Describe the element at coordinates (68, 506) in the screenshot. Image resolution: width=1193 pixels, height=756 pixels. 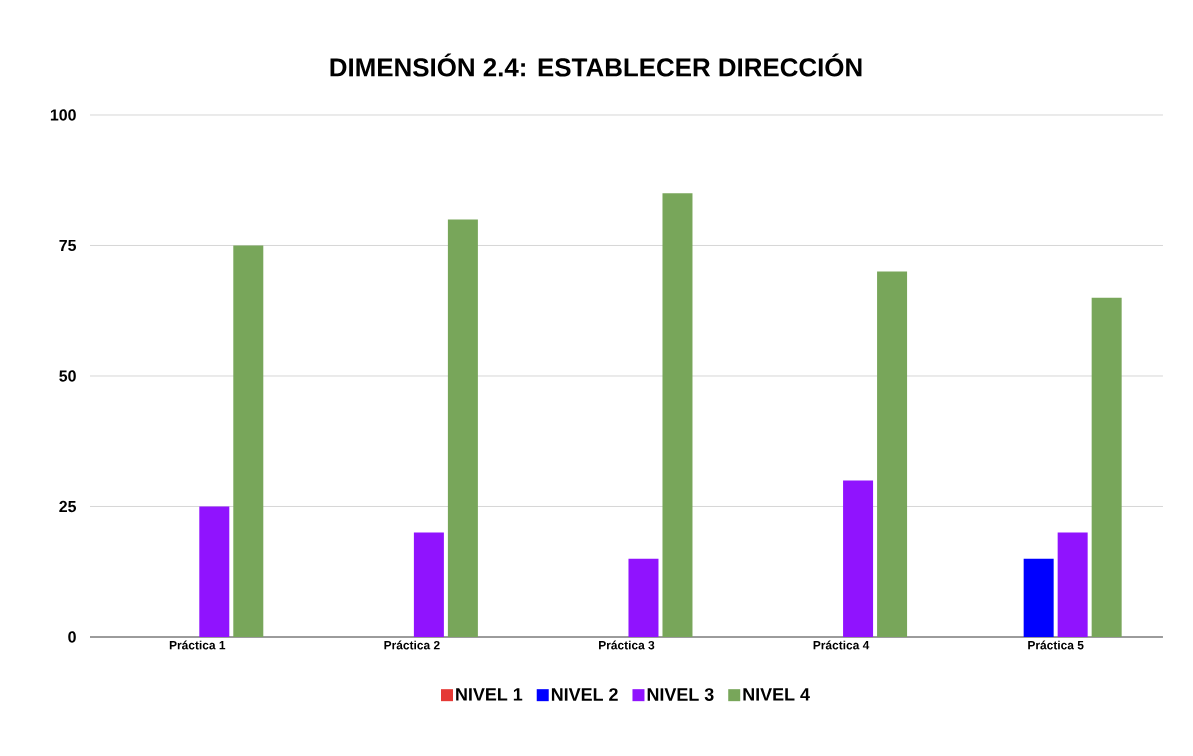
I see `y-tick-label: 25` at that location.